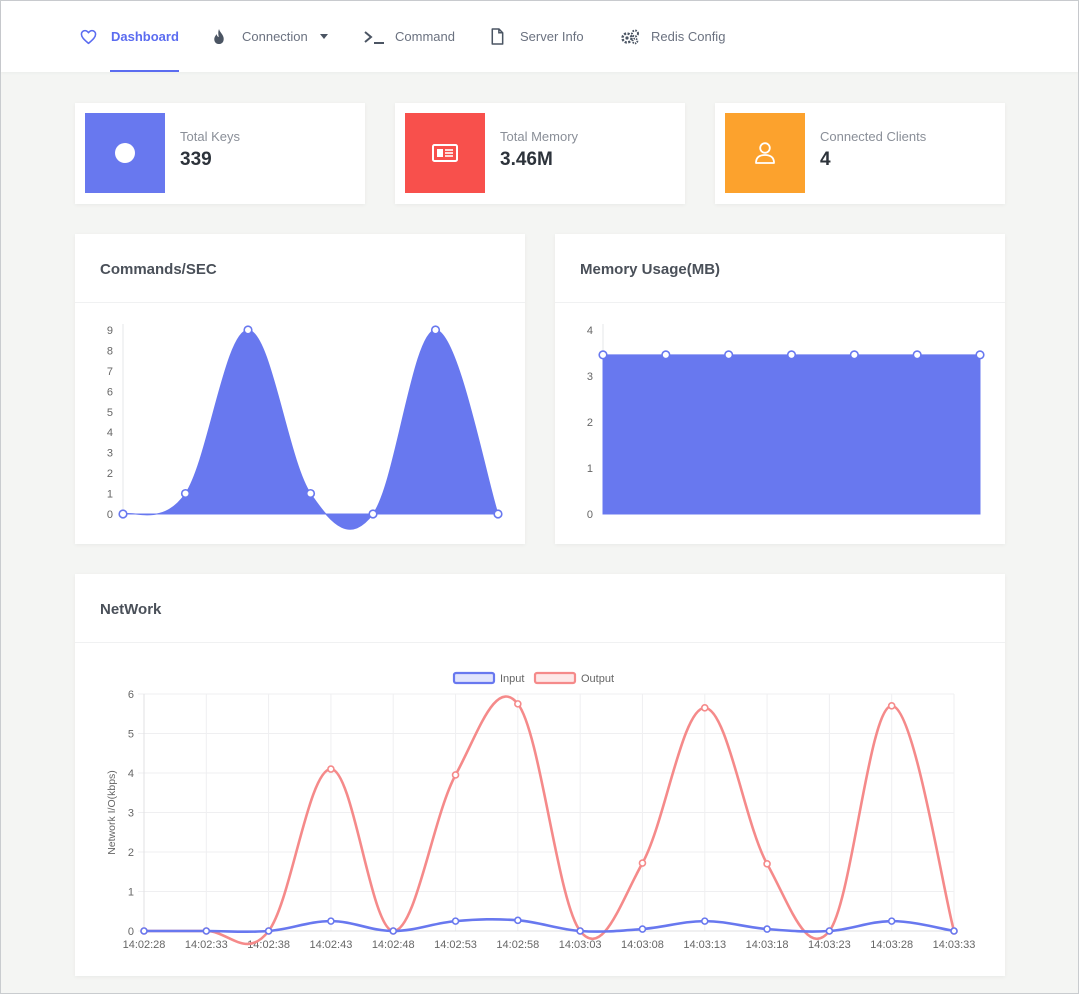 The width and height of the screenshot is (1079, 994). What do you see at coordinates (630, 37) in the screenshot?
I see `gears-icon` at bounding box center [630, 37].